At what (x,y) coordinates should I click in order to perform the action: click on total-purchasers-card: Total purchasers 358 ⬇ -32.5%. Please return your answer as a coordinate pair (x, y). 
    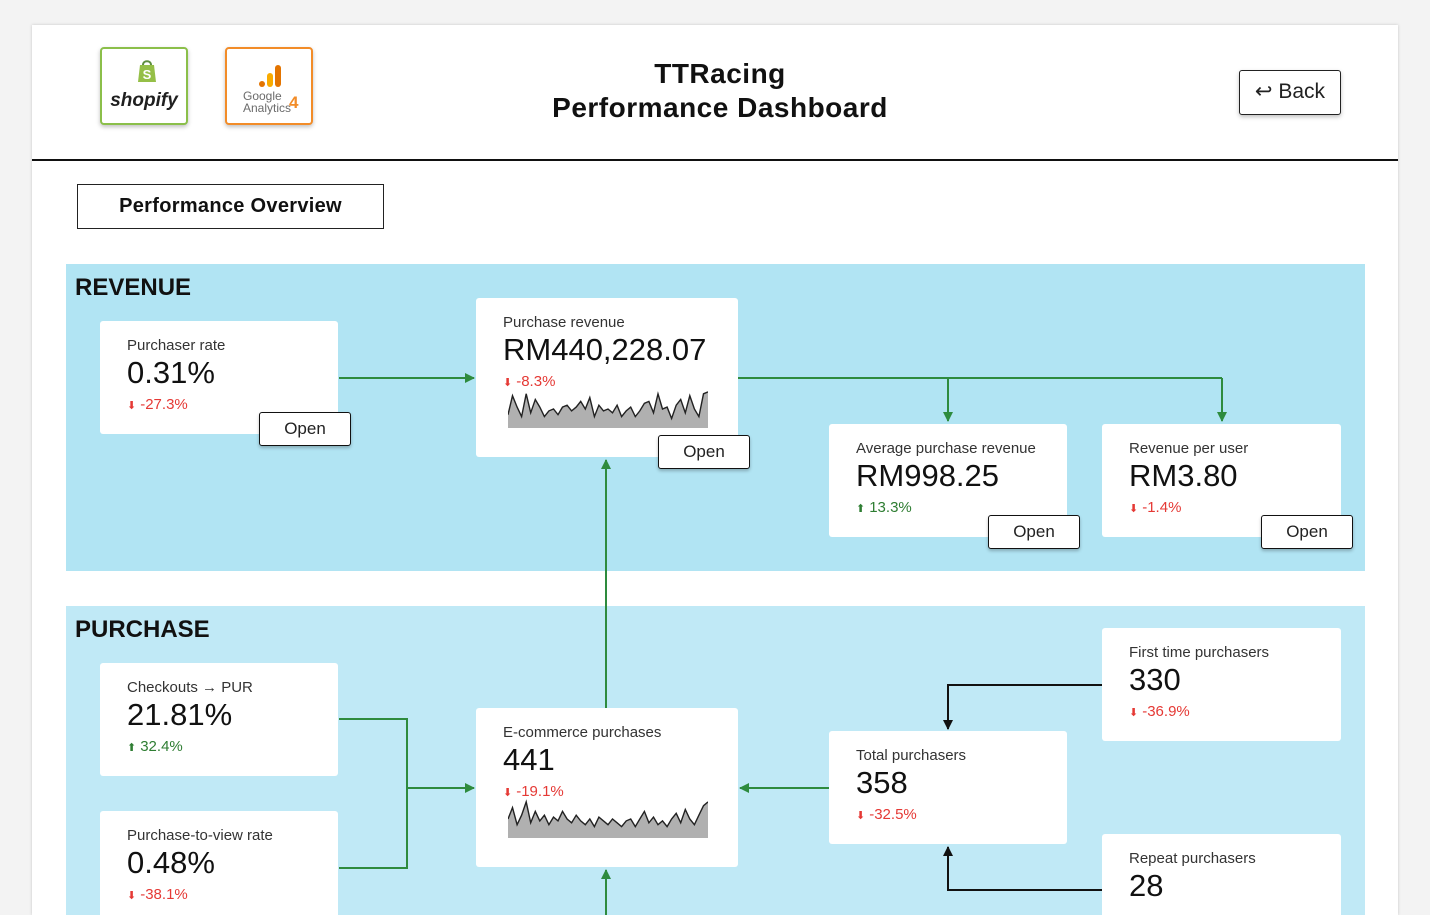
    Looking at the image, I should click on (948, 787).